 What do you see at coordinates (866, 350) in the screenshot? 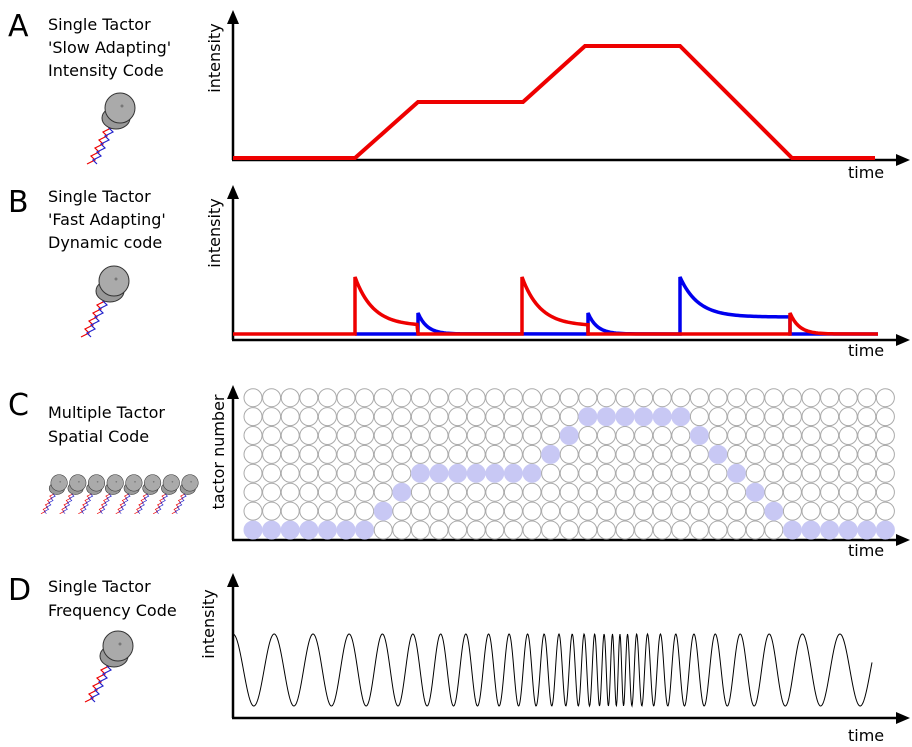
I see `x-axis-label: time` at bounding box center [866, 350].